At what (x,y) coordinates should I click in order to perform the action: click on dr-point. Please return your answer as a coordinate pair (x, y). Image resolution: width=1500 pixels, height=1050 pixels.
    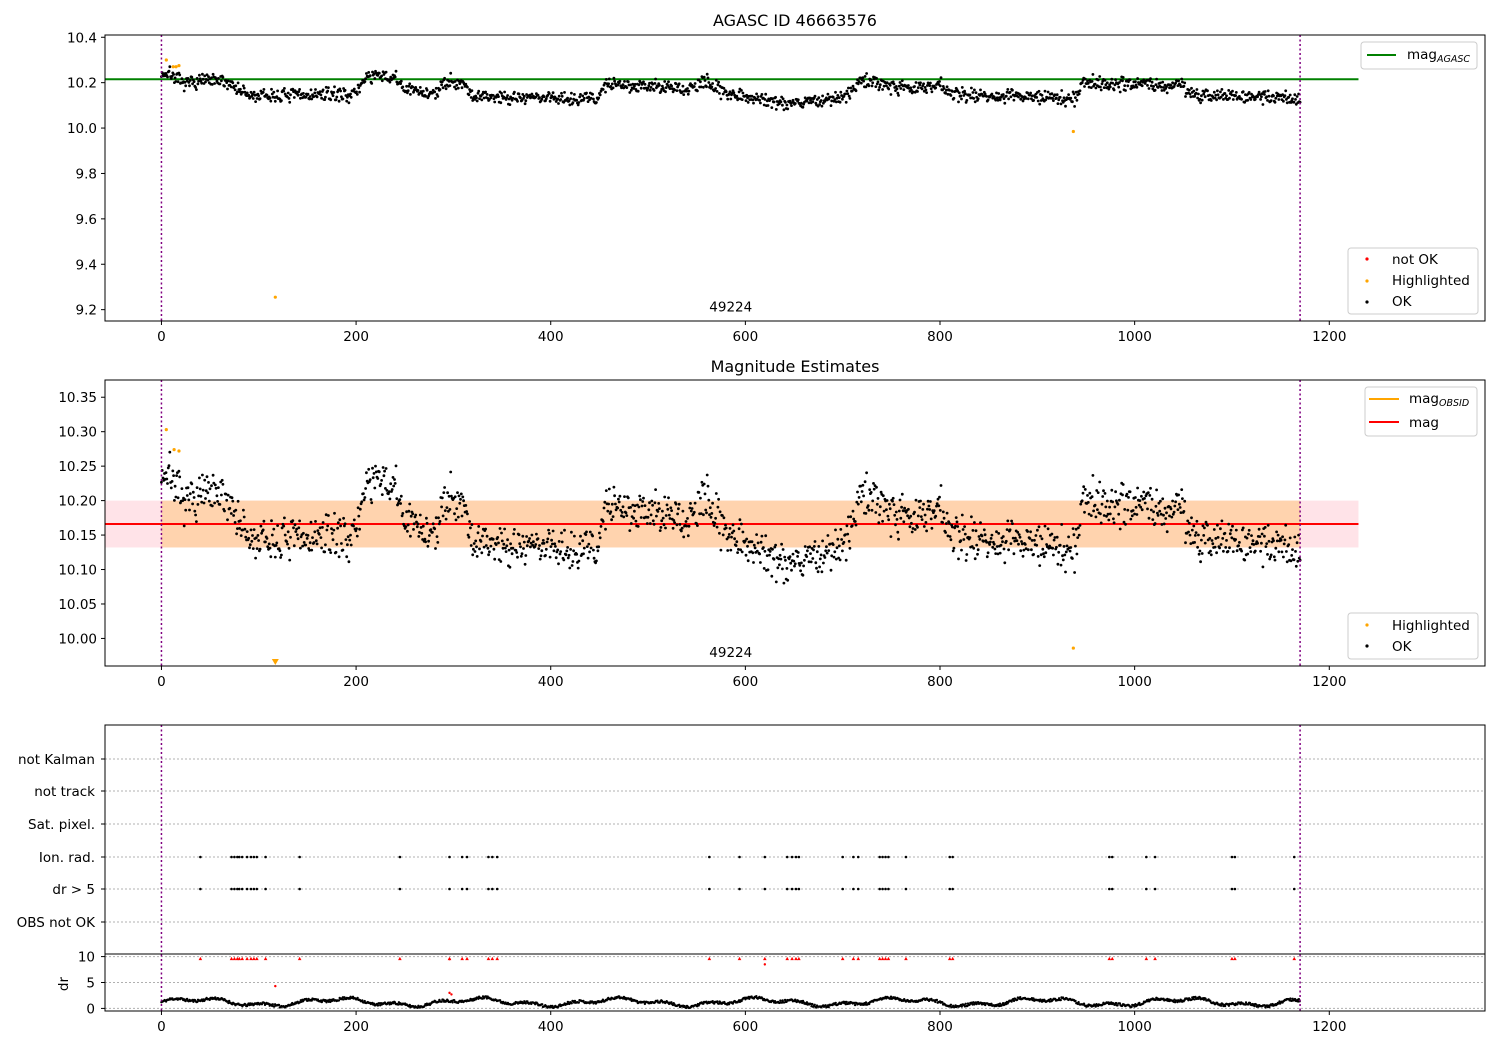
    Looking at the image, I should click on (749, 998).